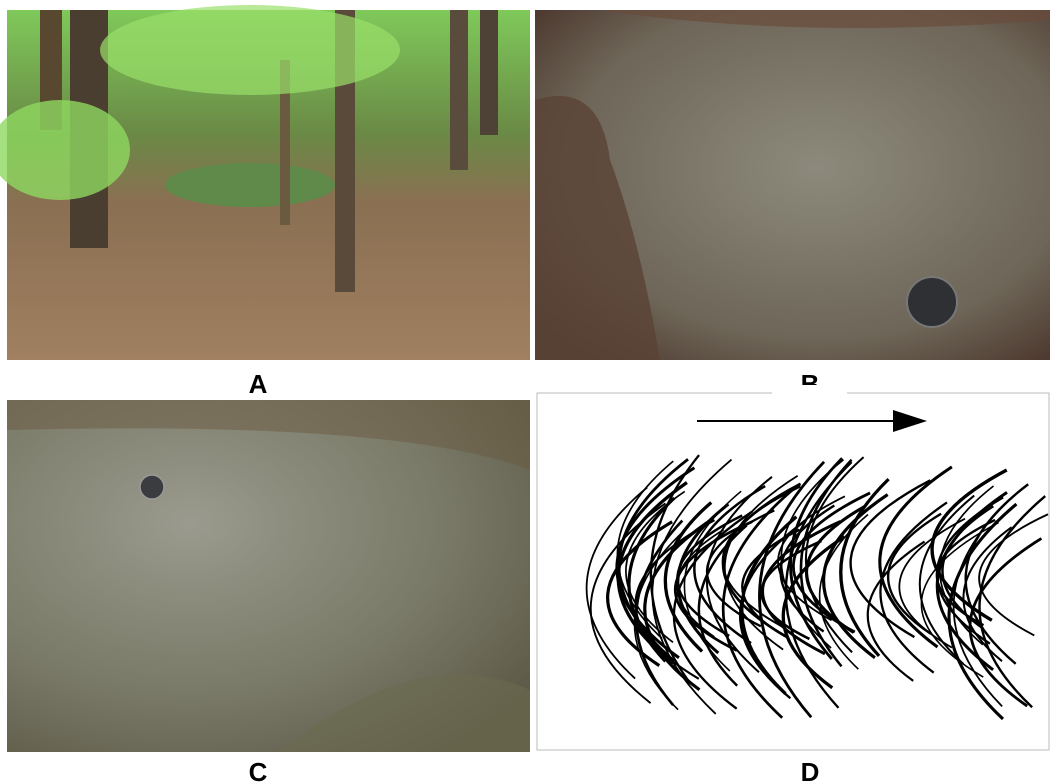 The height and width of the screenshot is (783, 1051). What do you see at coordinates (258, 770) in the screenshot?
I see `panel-label: C` at bounding box center [258, 770].